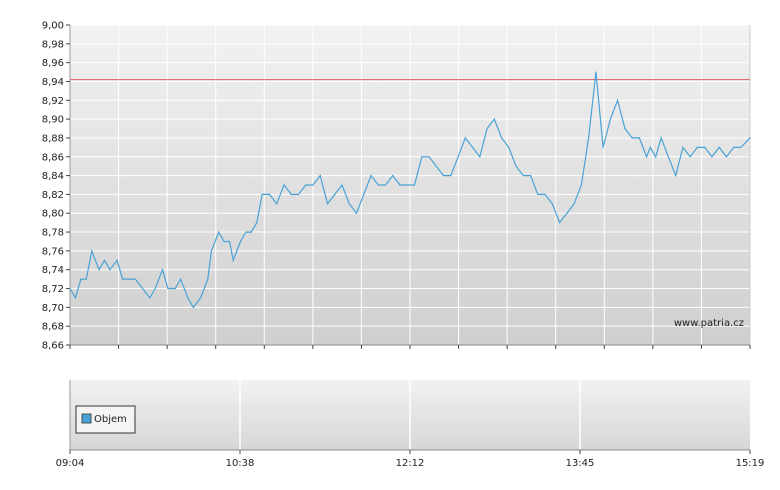  Describe the element at coordinates (53, 233) in the screenshot. I see `y-tick-label: 8,78` at that location.